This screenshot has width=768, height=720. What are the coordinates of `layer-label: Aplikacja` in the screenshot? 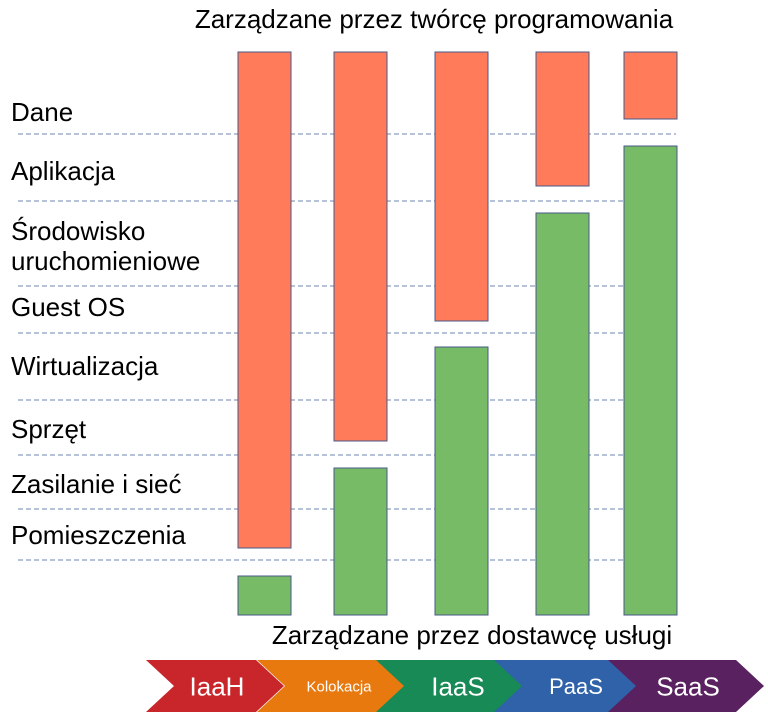 It's located at (63, 171).